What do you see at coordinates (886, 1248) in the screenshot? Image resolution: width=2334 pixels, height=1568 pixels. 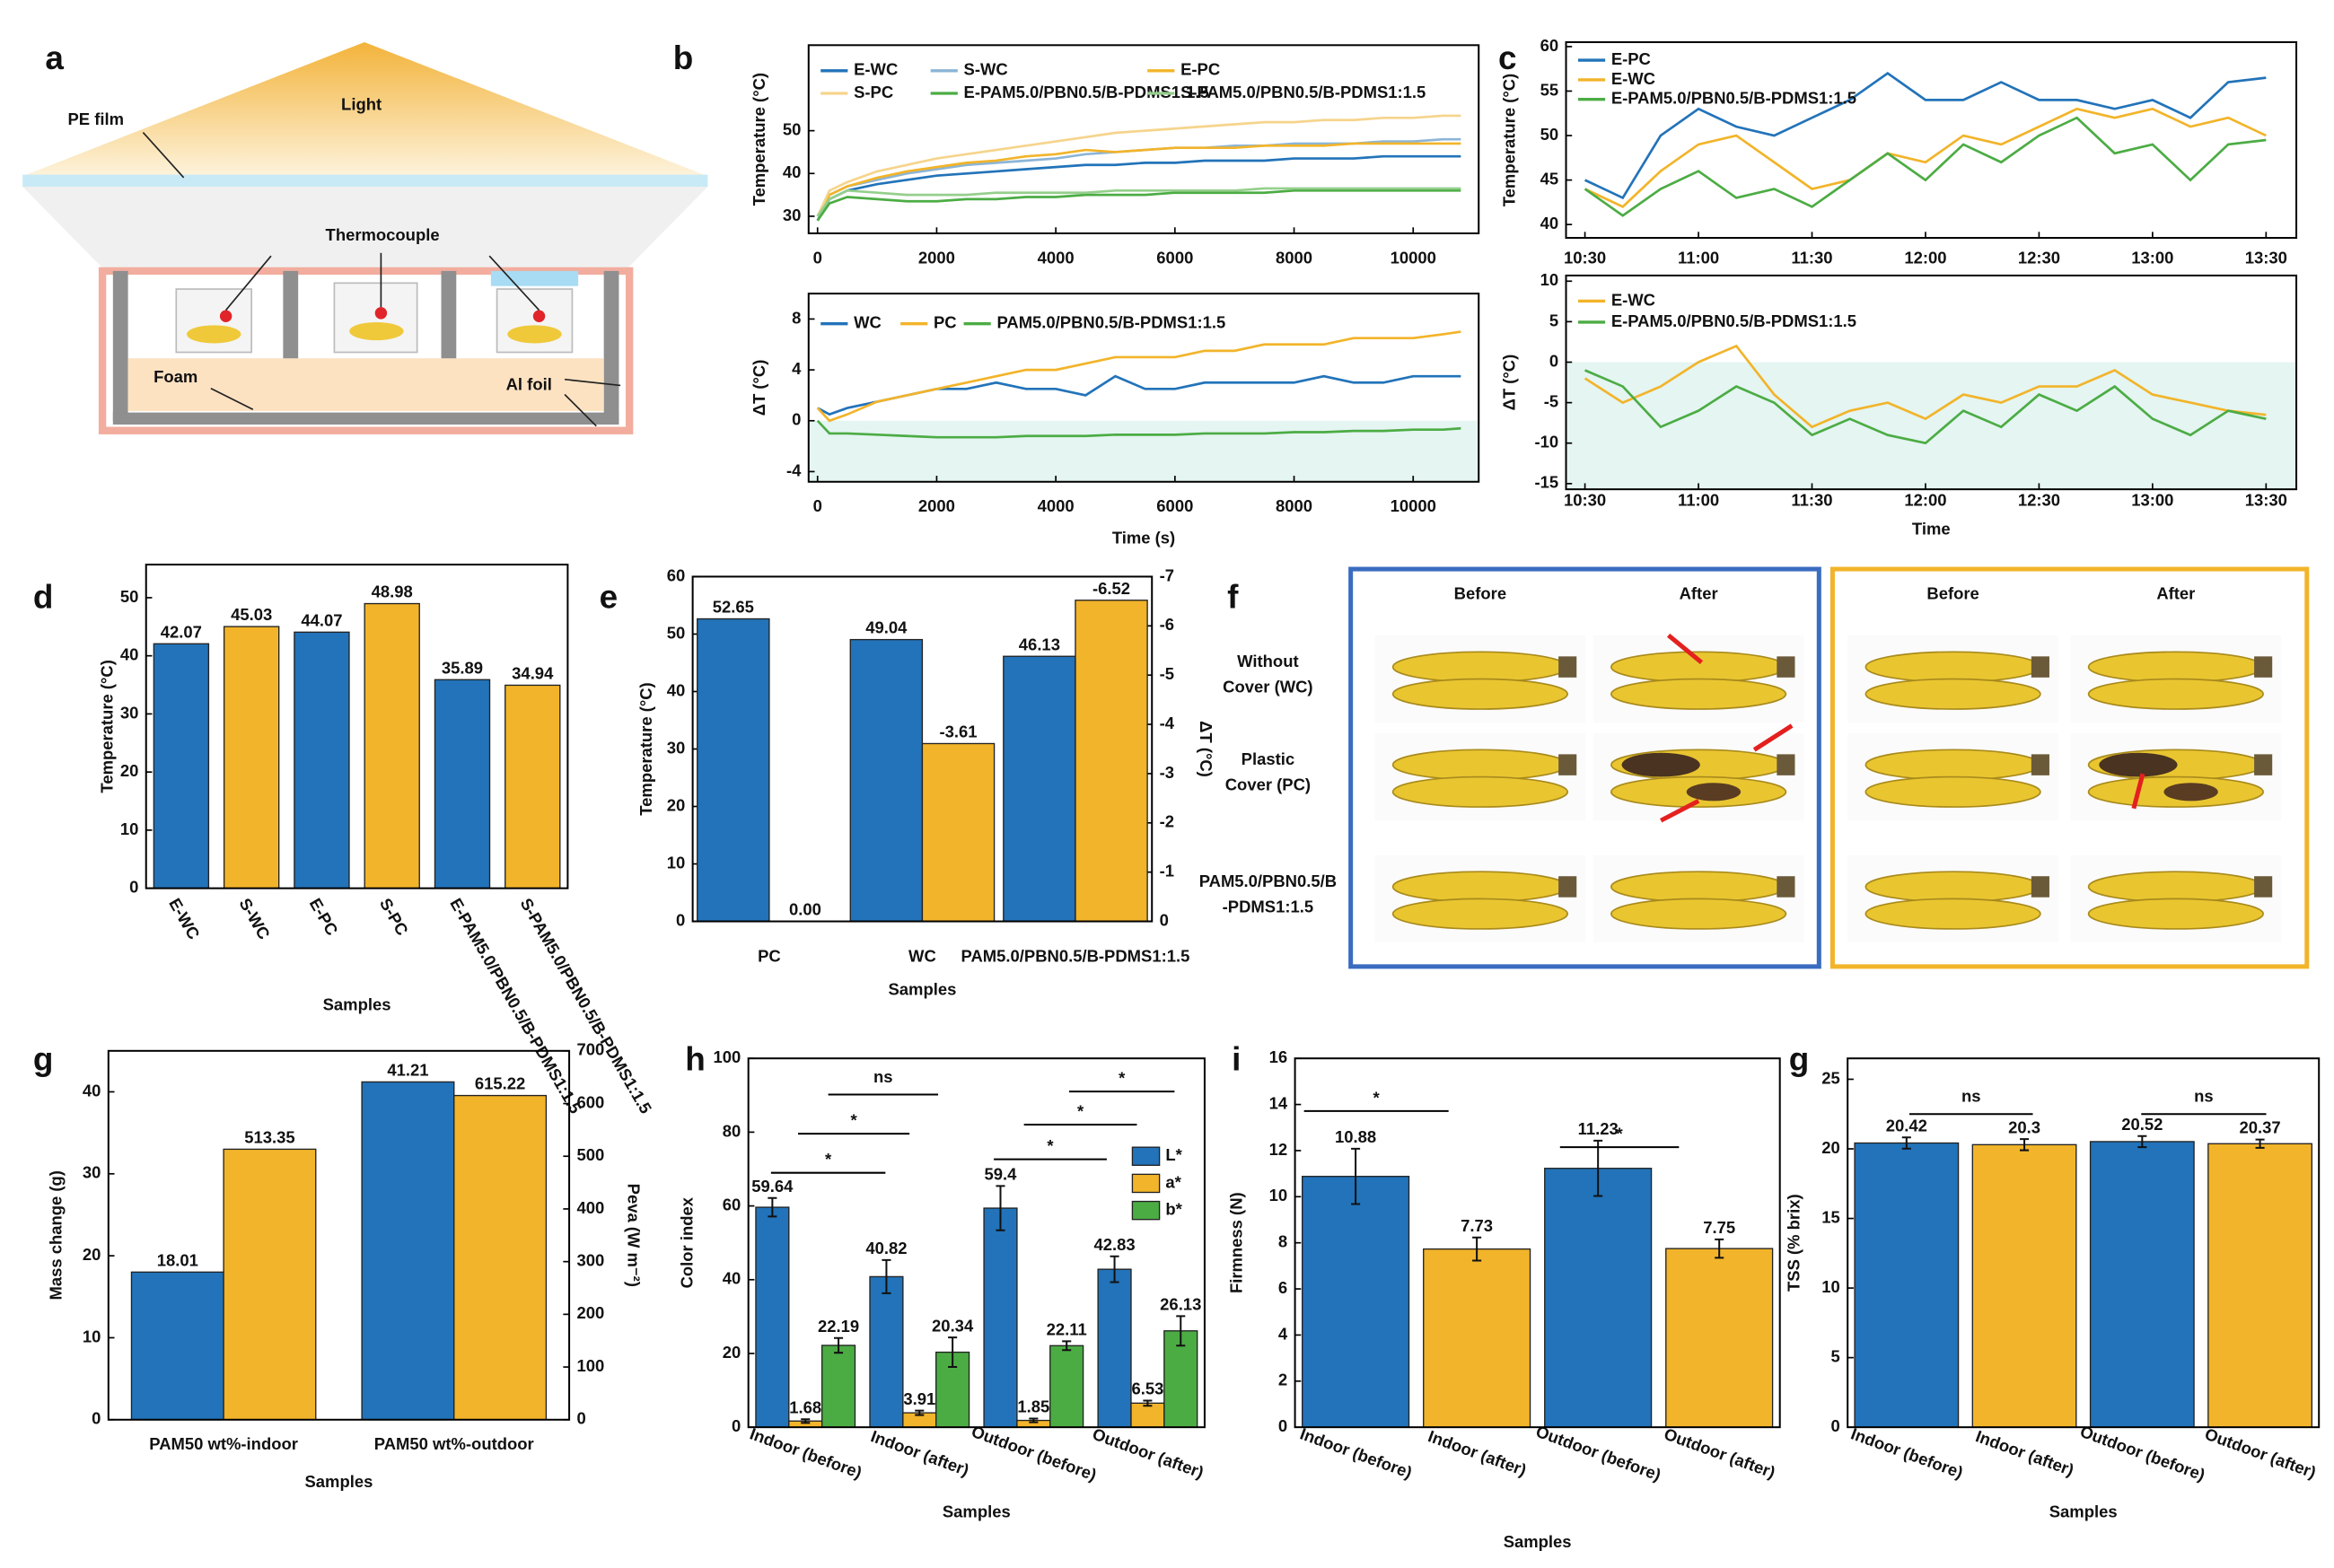 I see `value-label: 40.82` at bounding box center [886, 1248].